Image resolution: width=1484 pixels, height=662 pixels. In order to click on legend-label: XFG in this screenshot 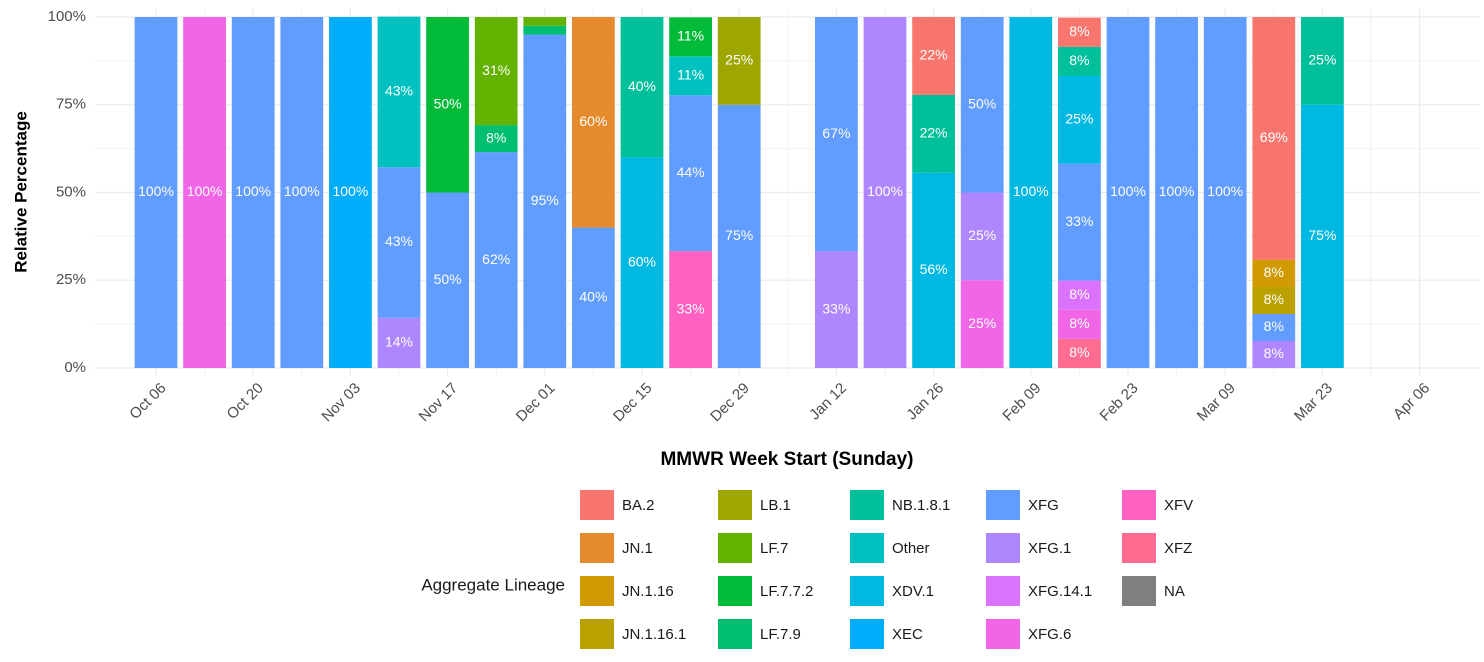, I will do `click(1043, 505)`.